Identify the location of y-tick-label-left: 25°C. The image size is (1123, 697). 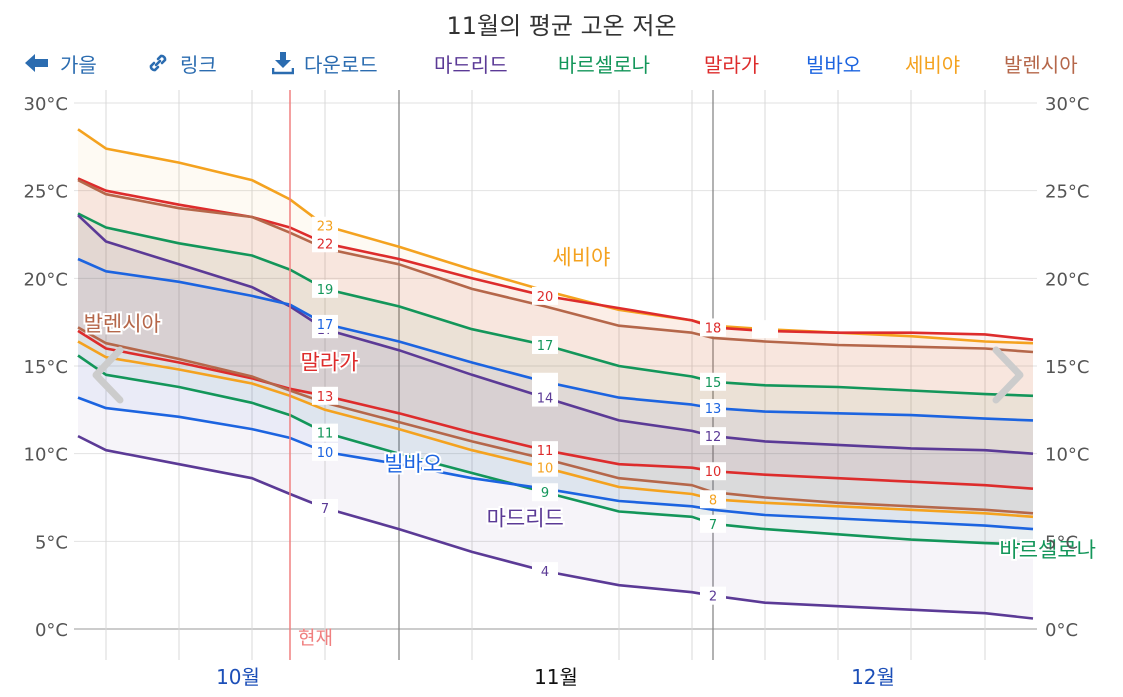
(46, 192).